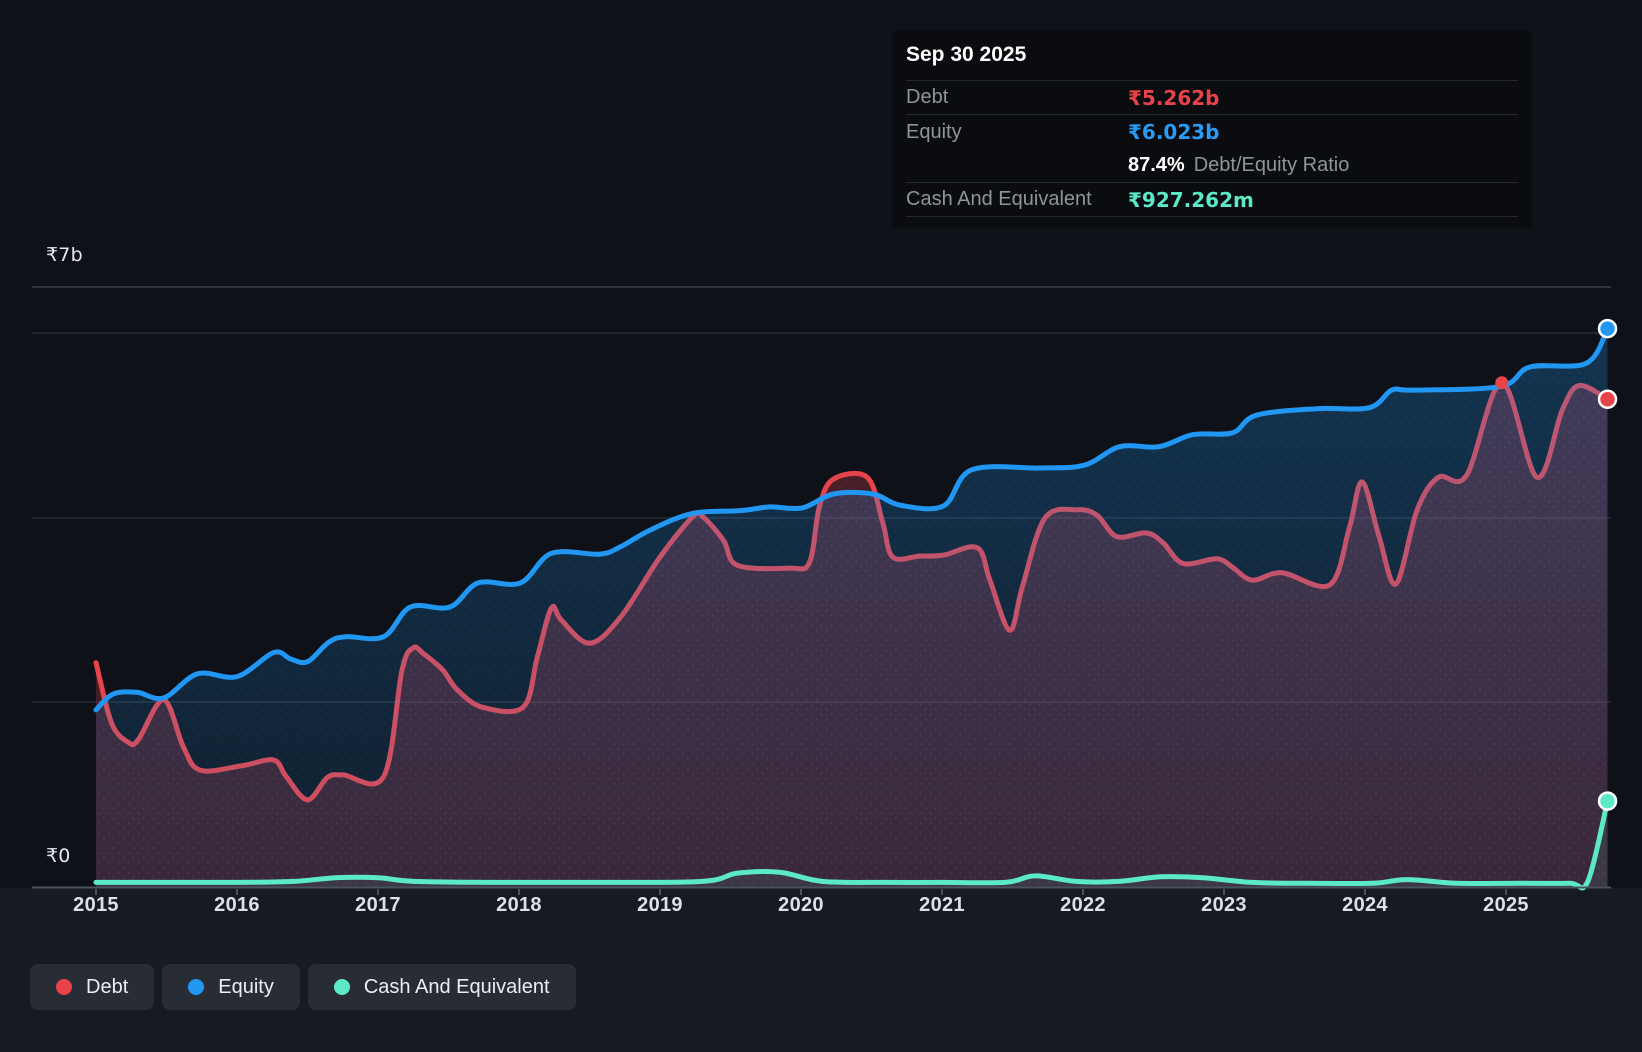 Image resolution: width=1642 pixels, height=1052 pixels. Describe the element at coordinates (378, 905) in the screenshot. I see `x-axis-label-2017: 2017` at that location.